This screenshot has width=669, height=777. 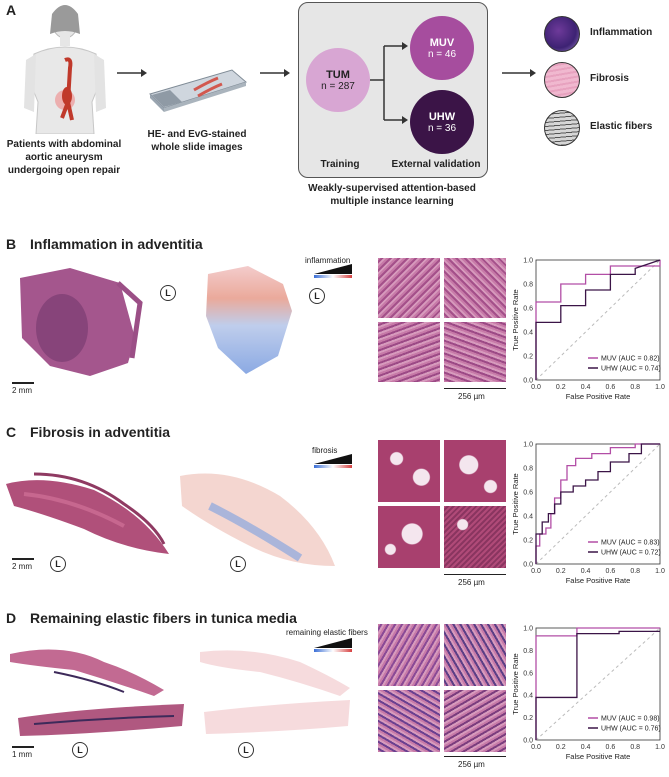 What do you see at coordinates (471, 396) in the screenshot?
I see `panel-b-tile-scale: 256 µm` at bounding box center [471, 396].